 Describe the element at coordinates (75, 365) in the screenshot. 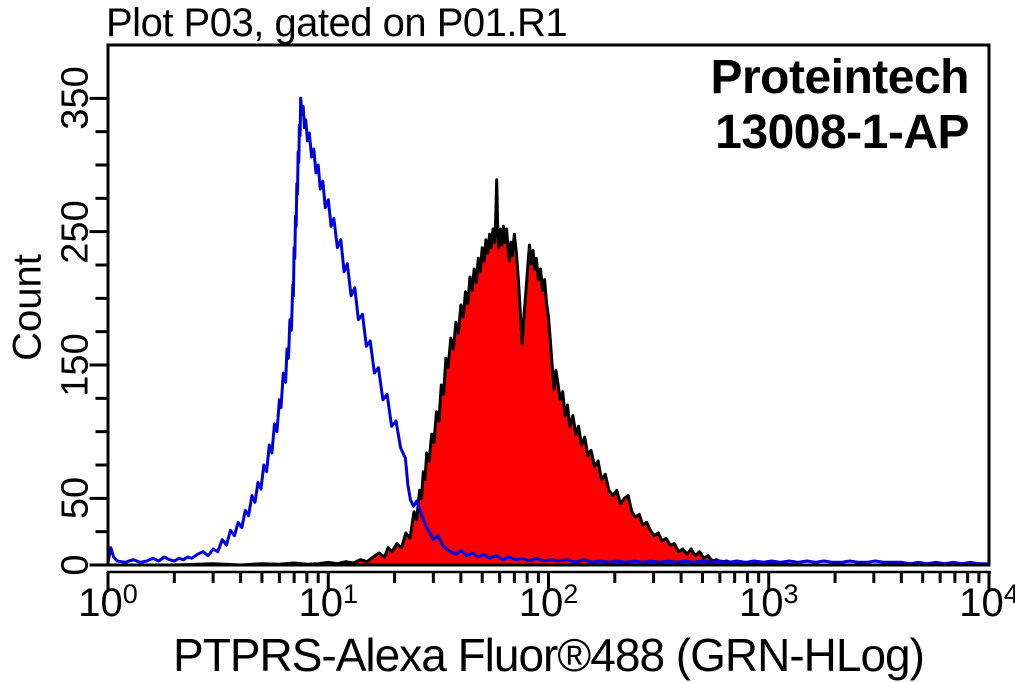

I see `y-tick-label: 150` at that location.